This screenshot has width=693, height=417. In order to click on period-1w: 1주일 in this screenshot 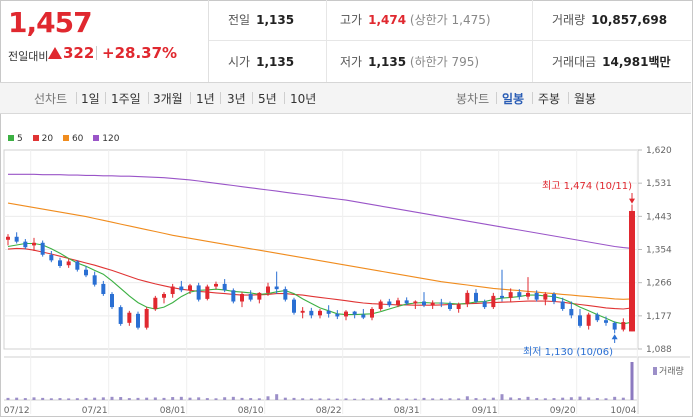, I will do `click(126, 99)`.